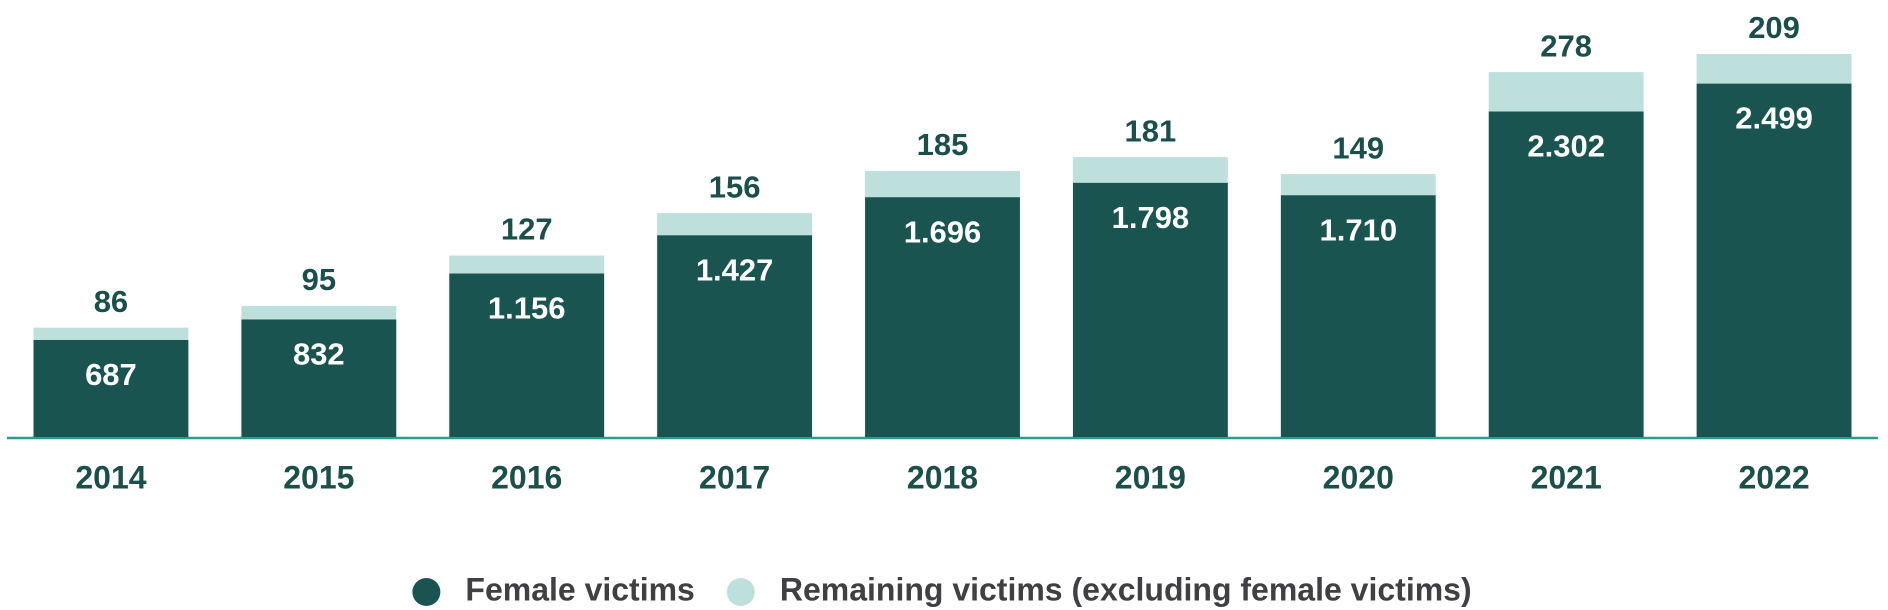 This screenshot has width=1888, height=610. Describe the element at coordinates (1774, 27) in the screenshot. I see `value-label: 209` at that location.